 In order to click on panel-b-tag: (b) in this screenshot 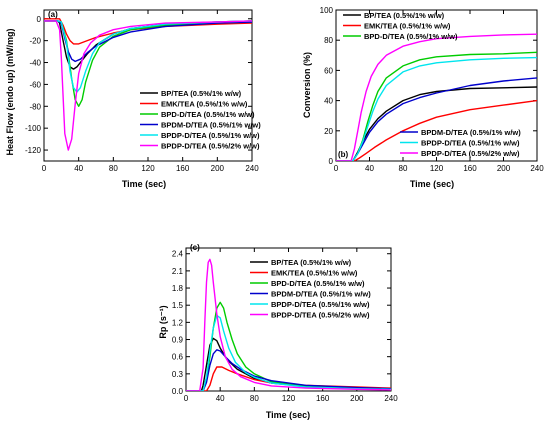, I will do `click(343, 154)`.